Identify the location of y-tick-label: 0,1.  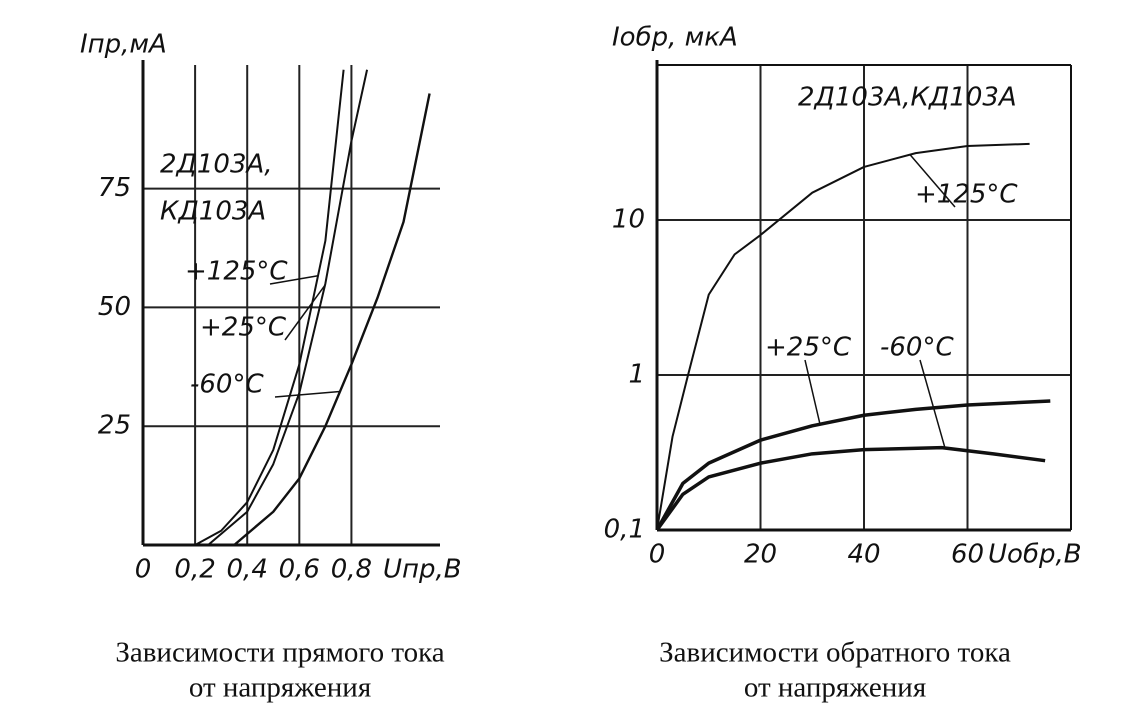
(624, 530).